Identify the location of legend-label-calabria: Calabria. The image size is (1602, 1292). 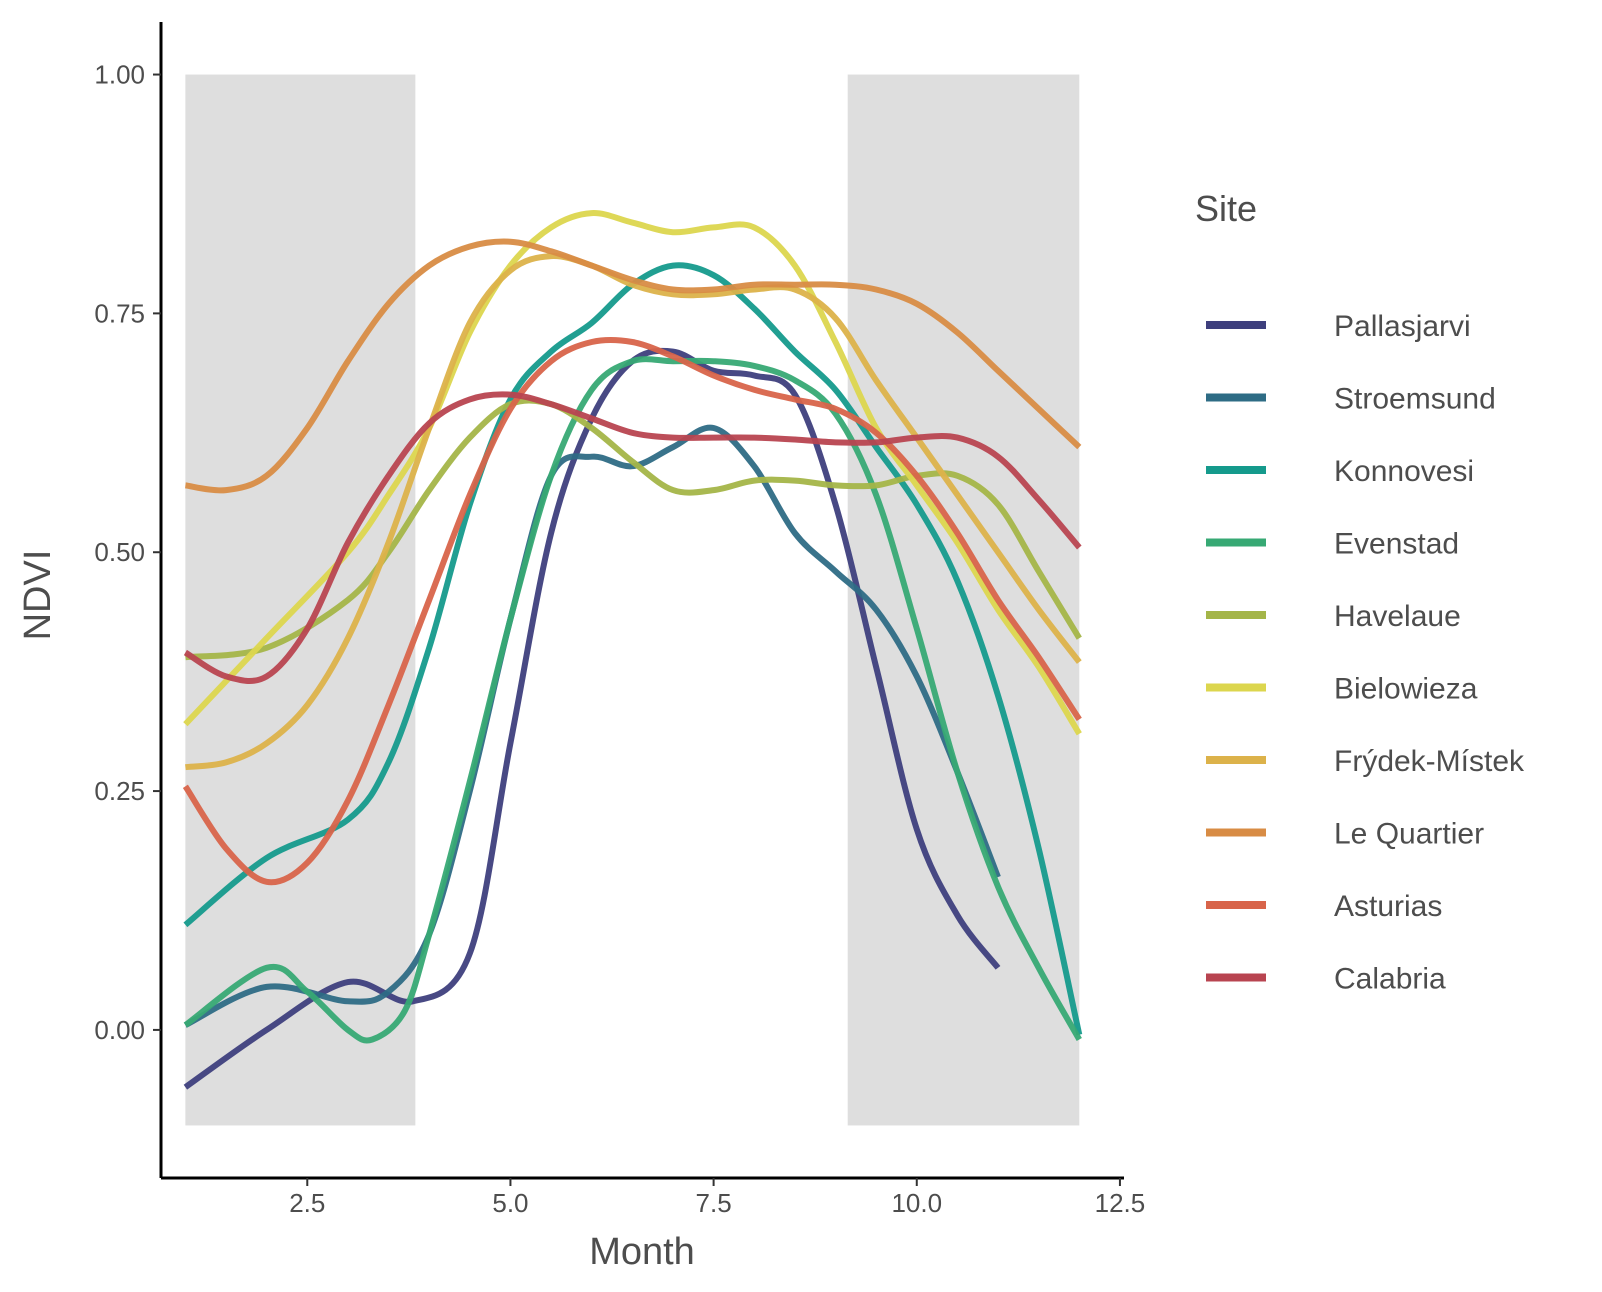
(1390, 979).